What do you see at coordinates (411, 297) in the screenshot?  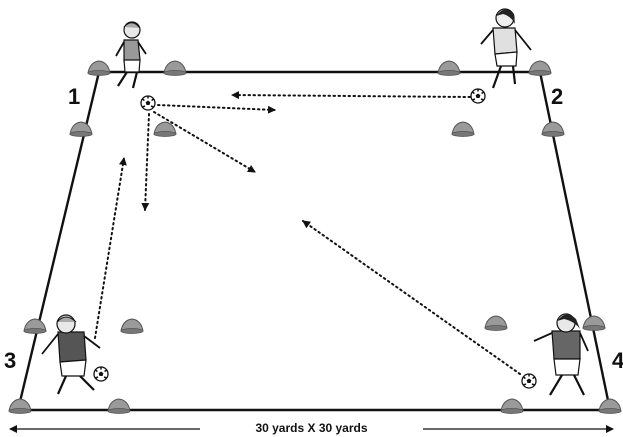 I see `pass-arrow-4-diagonal` at bounding box center [411, 297].